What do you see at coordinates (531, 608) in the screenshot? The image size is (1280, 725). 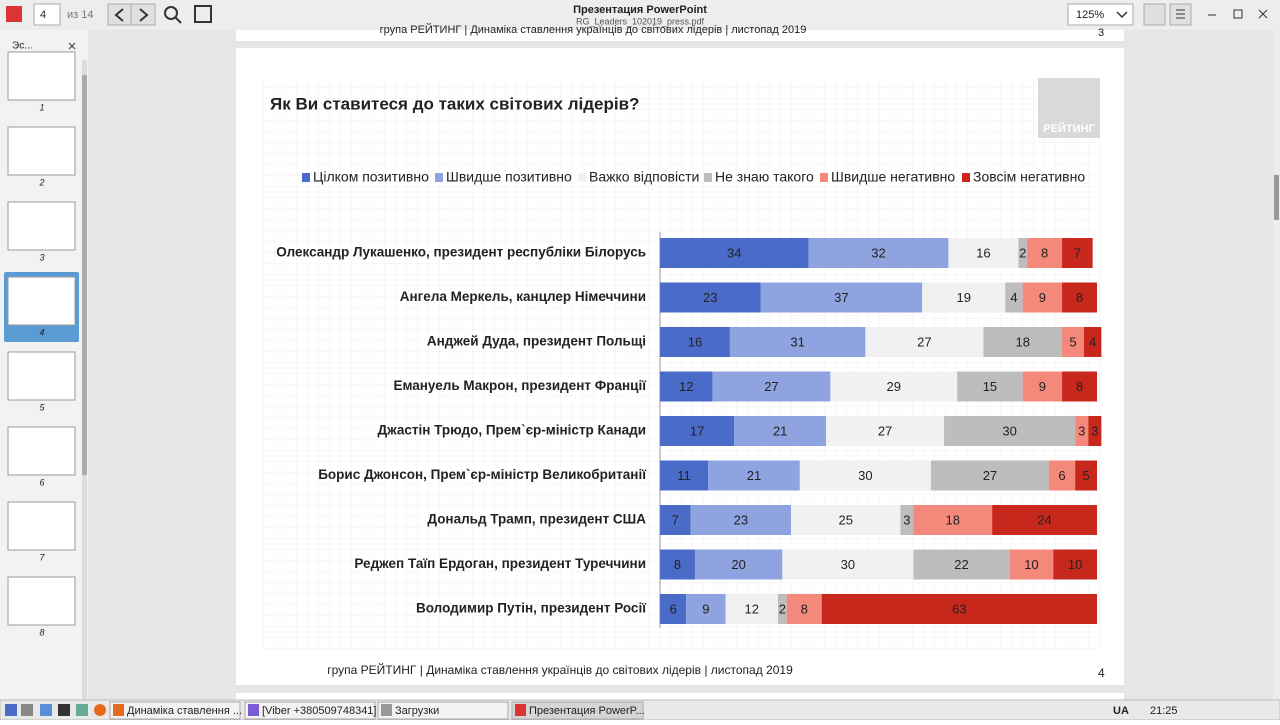 I see `category-label: Володимир Путін, президент Росії` at bounding box center [531, 608].